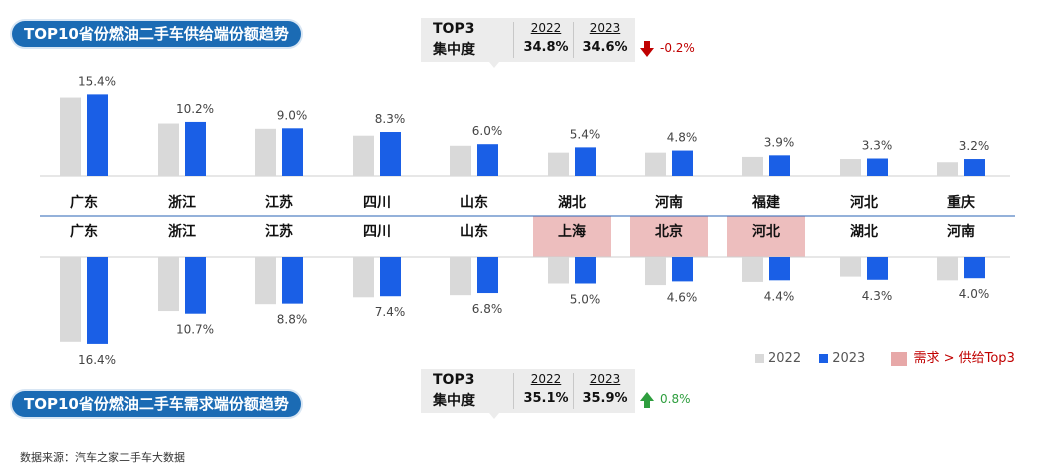 This screenshot has width=1047, height=472. Describe the element at coordinates (585, 300) in the screenshot. I see `demand-data-label: 5.0%` at that location.